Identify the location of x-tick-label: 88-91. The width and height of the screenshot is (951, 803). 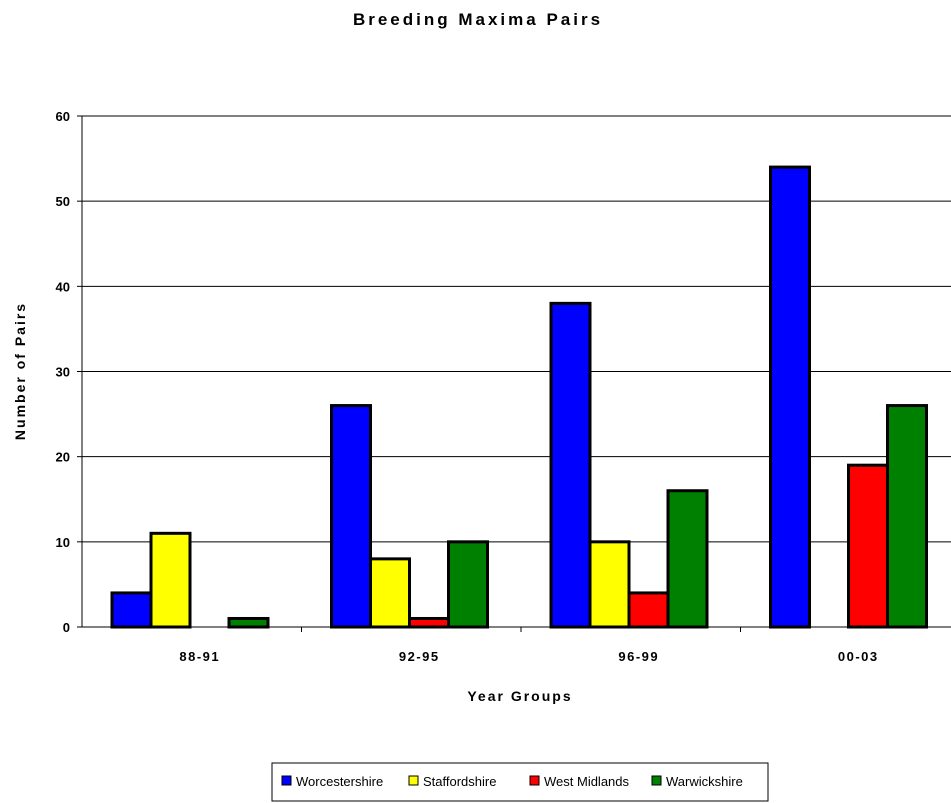
(199, 656).